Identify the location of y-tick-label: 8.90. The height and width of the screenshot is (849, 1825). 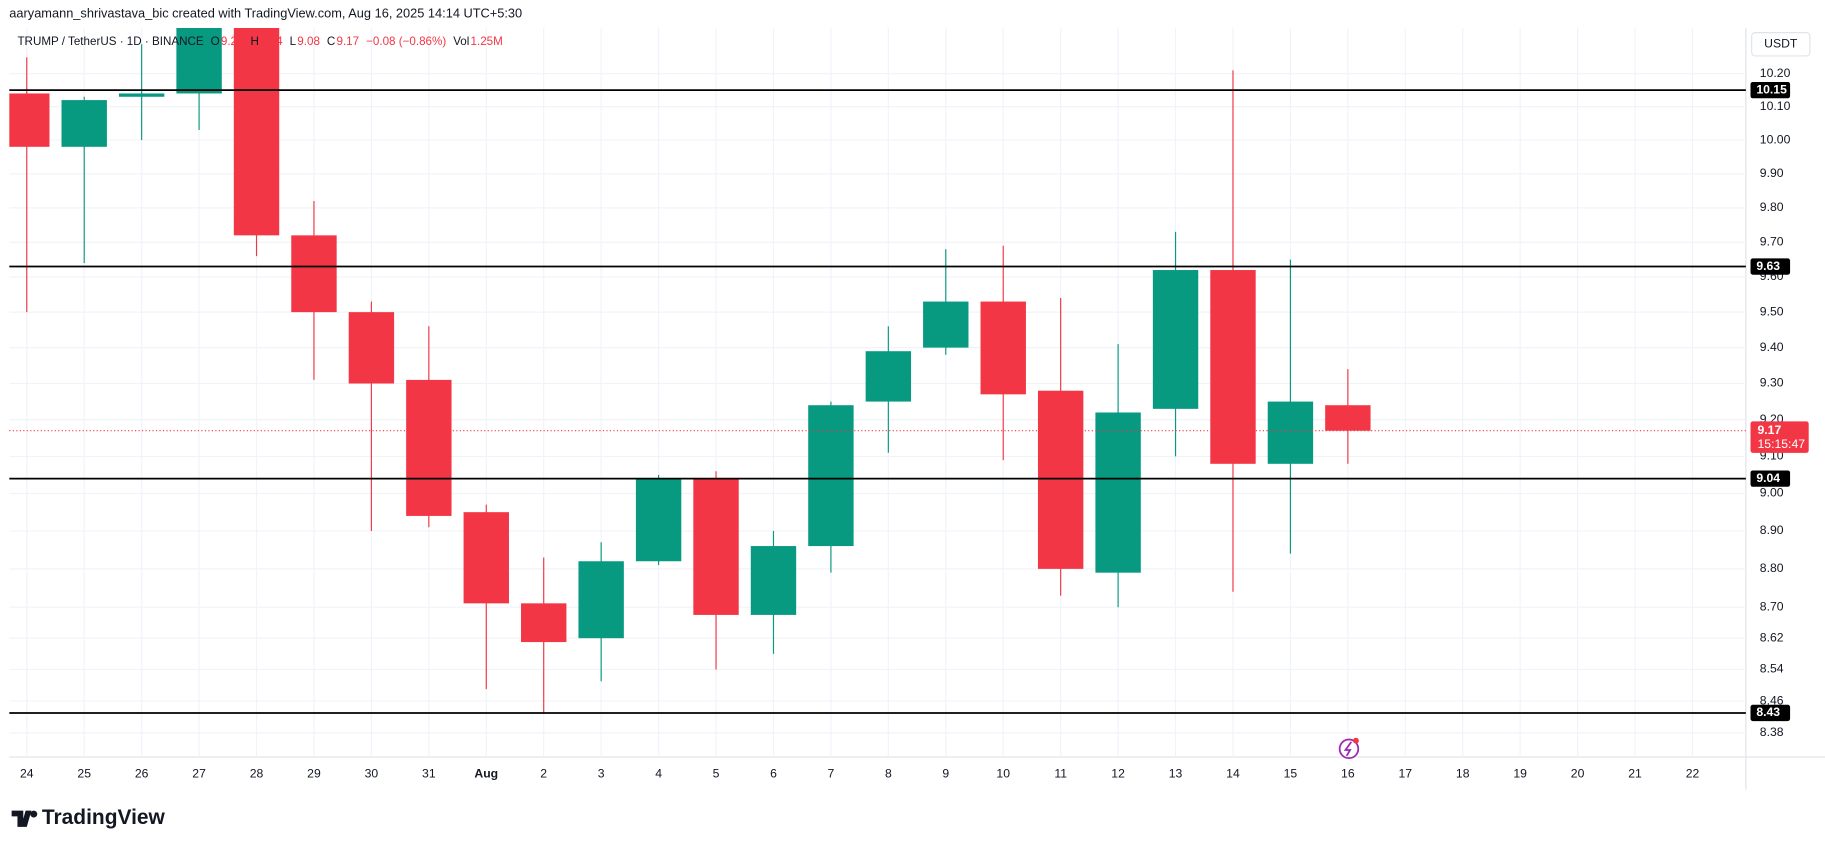
(1772, 530).